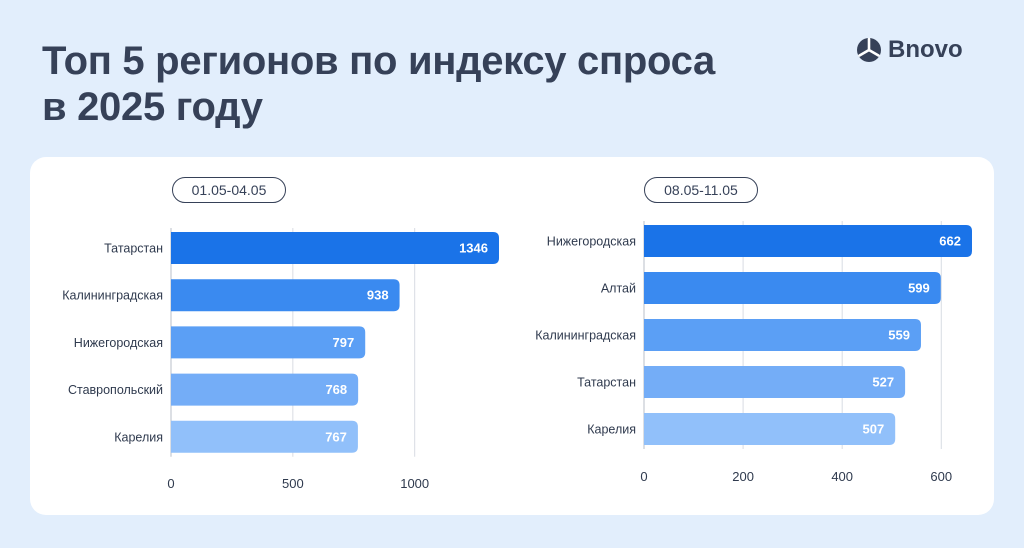  What do you see at coordinates (293, 483) in the screenshot?
I see `x-tick-label: 500` at bounding box center [293, 483].